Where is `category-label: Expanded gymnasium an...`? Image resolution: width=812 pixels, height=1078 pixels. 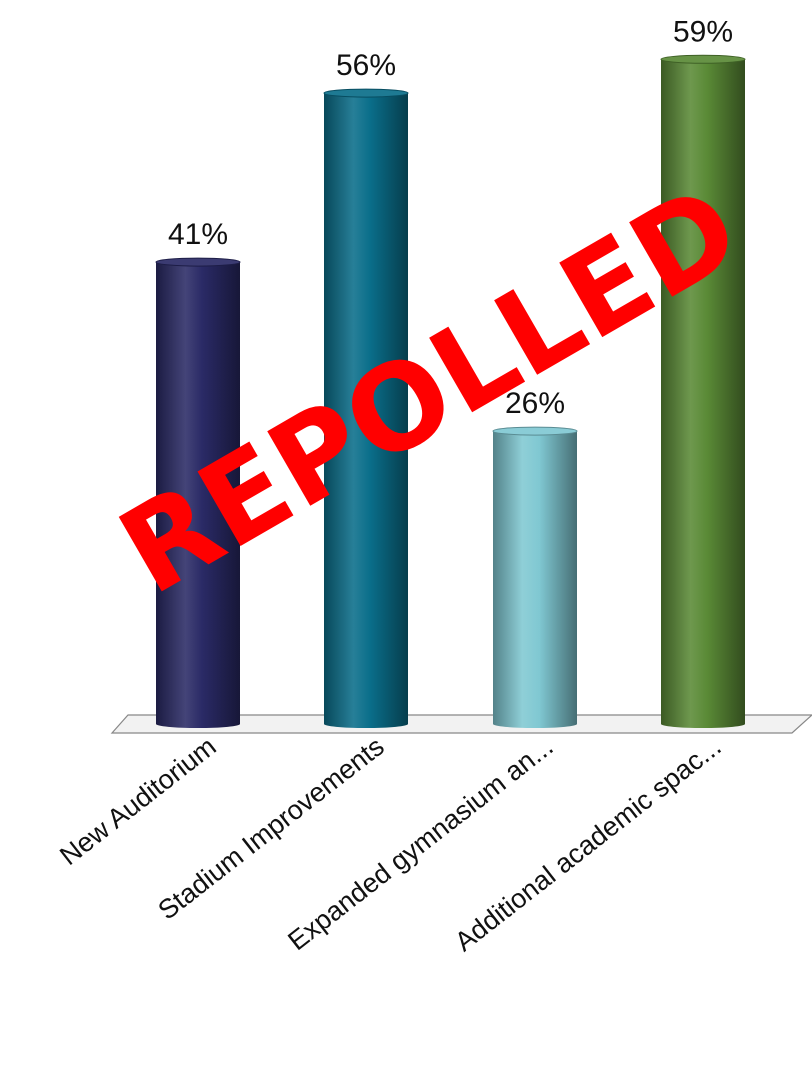
category-label: Expanded gymnasium an... is located at coordinates (420, 843).